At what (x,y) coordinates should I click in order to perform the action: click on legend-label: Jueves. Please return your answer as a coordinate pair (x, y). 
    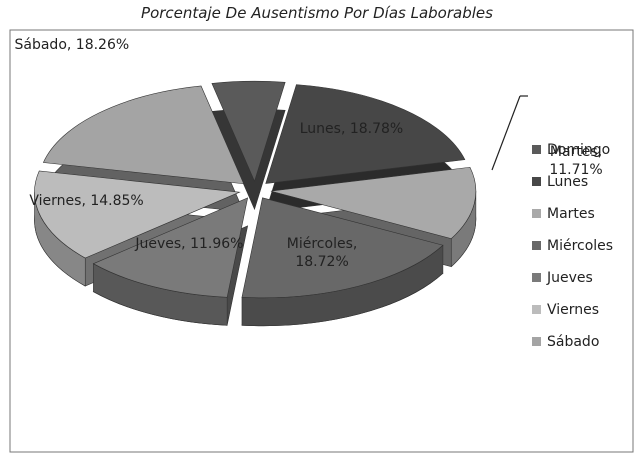
    Looking at the image, I should click on (570, 278).